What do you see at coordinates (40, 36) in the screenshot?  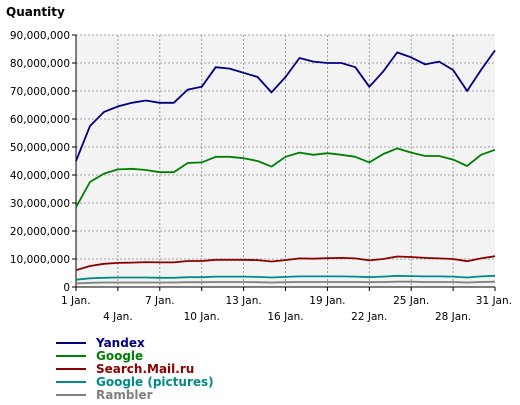 I see `y-tick-label: 90,000,000` at bounding box center [40, 36].